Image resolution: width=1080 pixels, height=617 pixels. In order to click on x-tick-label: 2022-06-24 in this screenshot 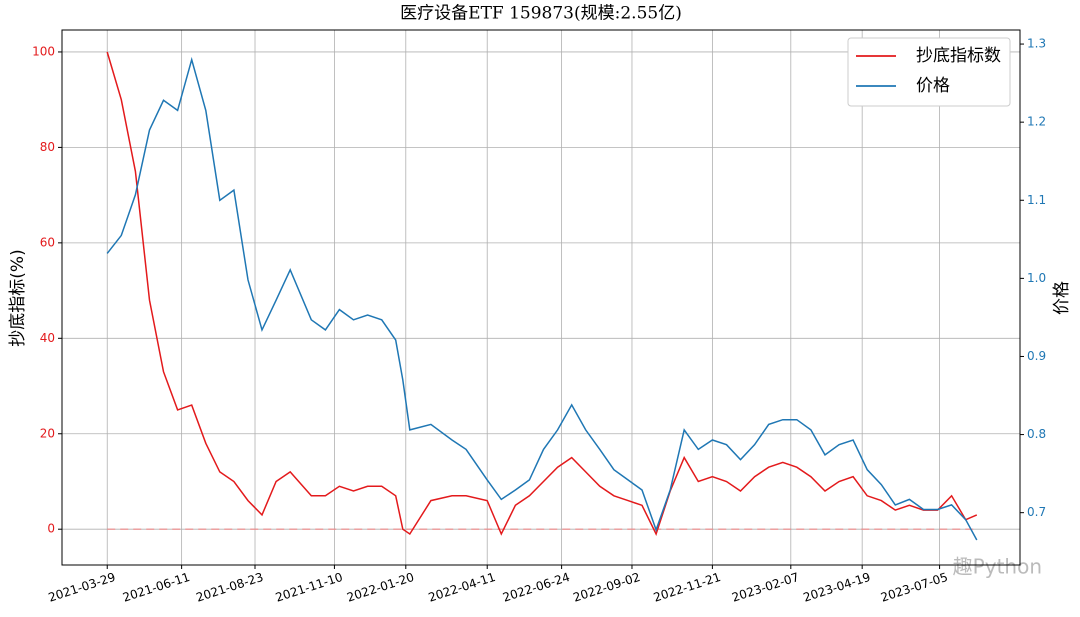, I will do `click(536, 587)`.